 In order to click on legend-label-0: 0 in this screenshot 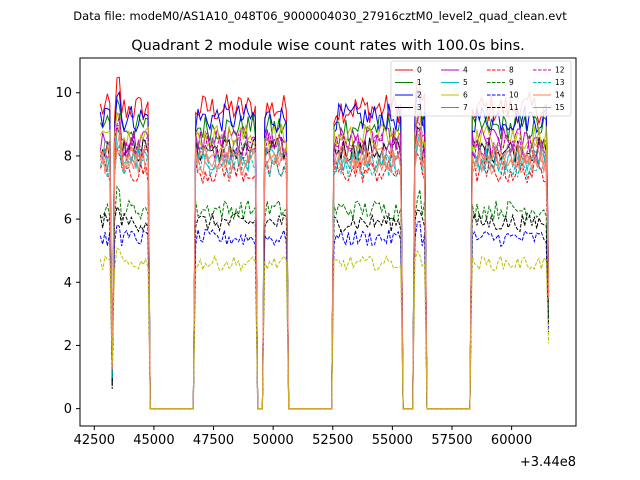, I will do `click(419, 70)`.